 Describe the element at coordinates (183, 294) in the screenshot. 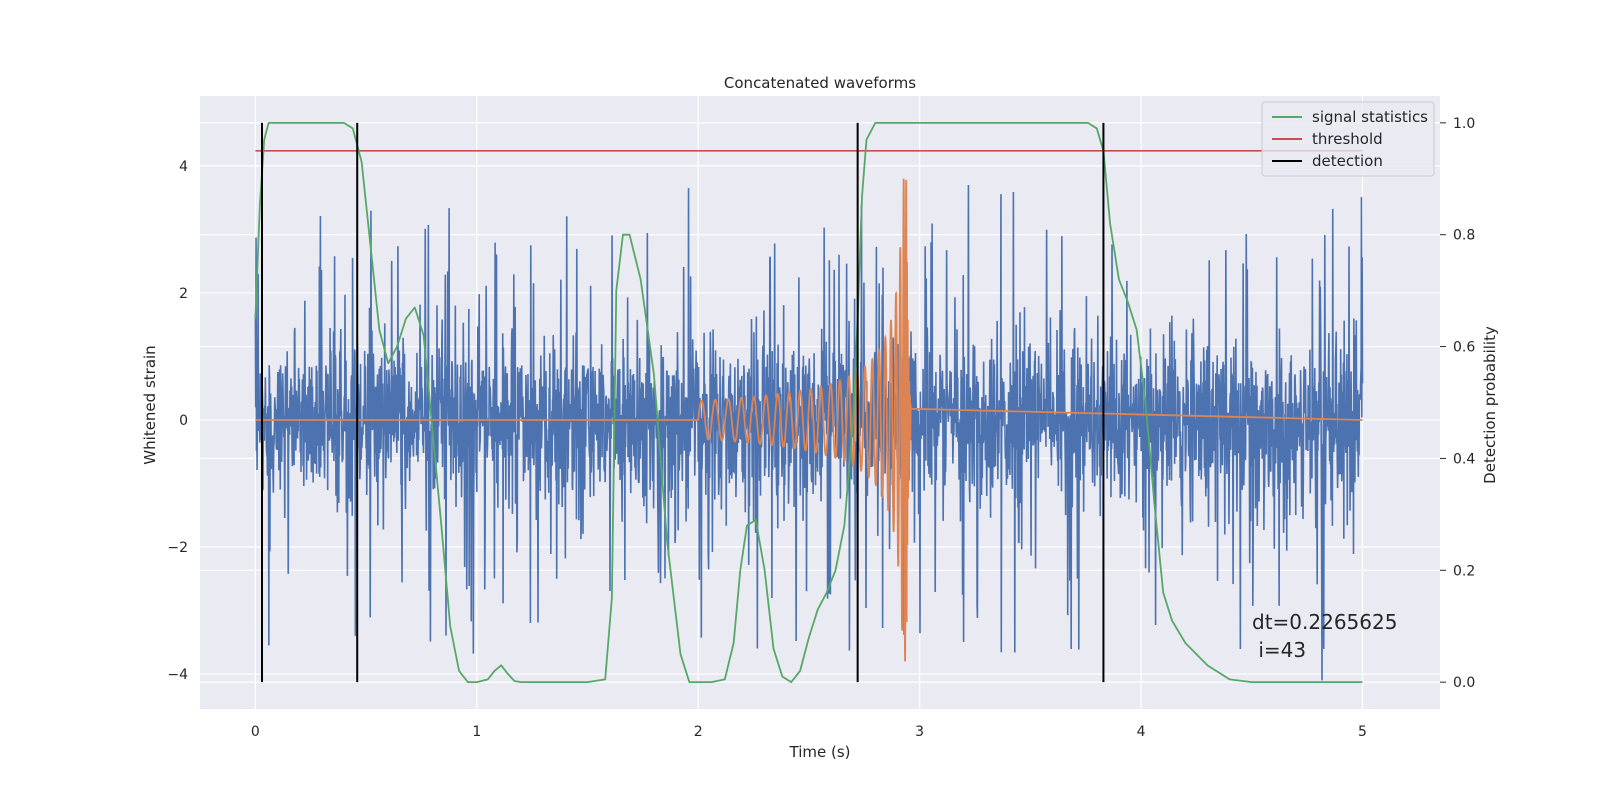

I see `y-tick-label-3: 2` at that location.